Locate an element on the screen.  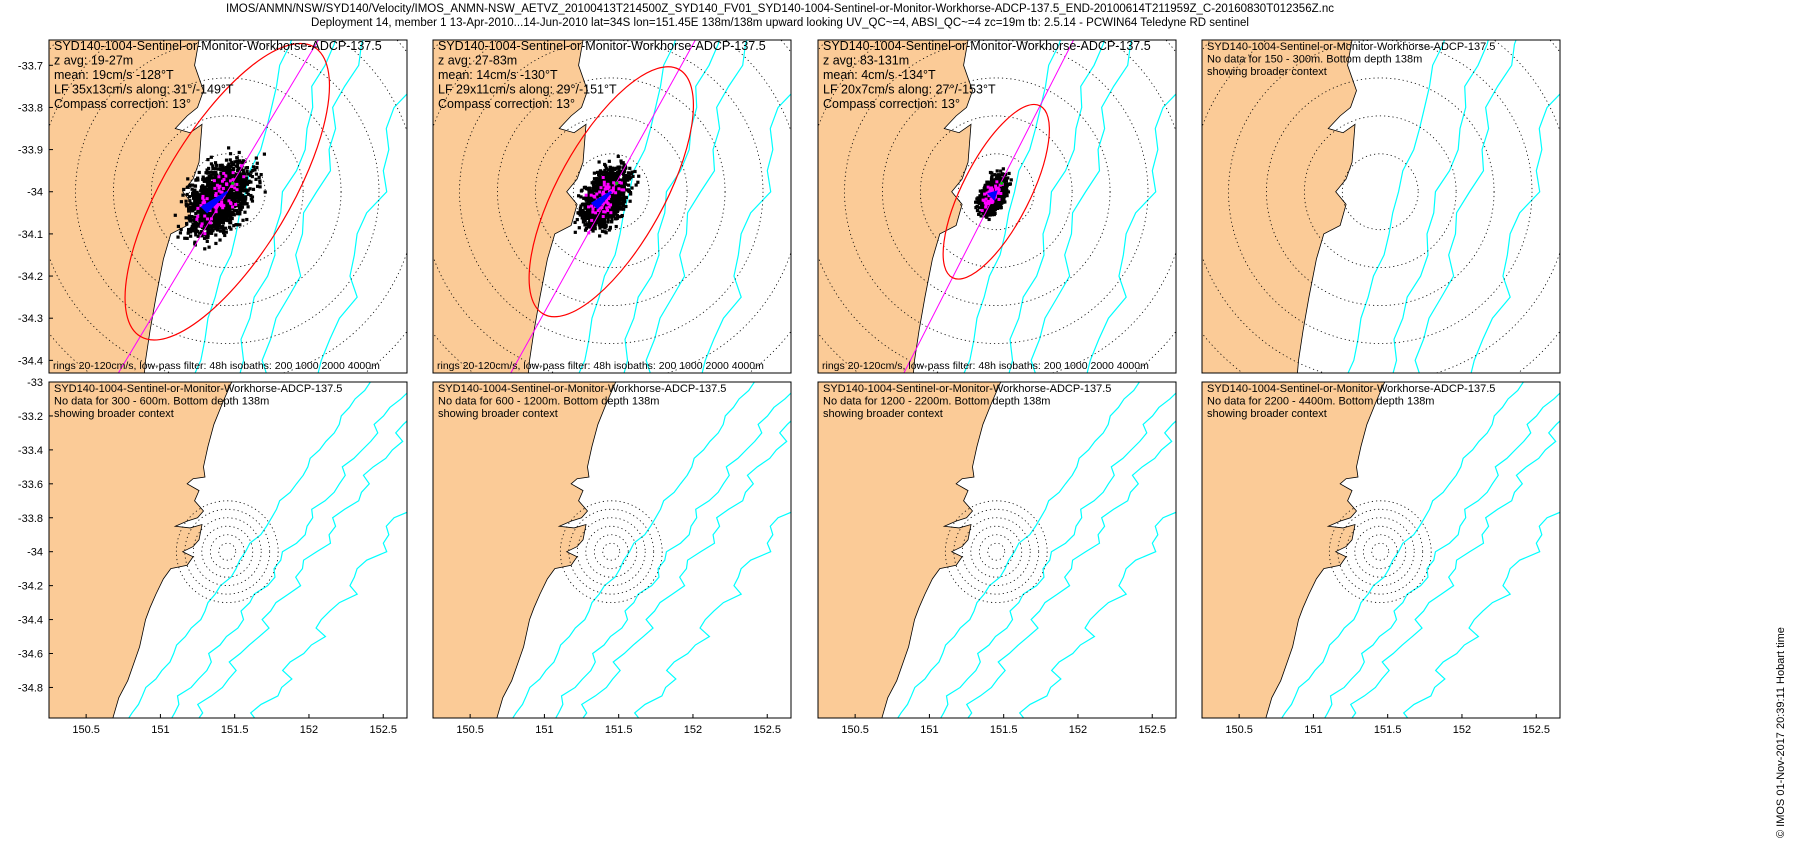
y-tick-label: -34 is located at coordinates (35, 193).